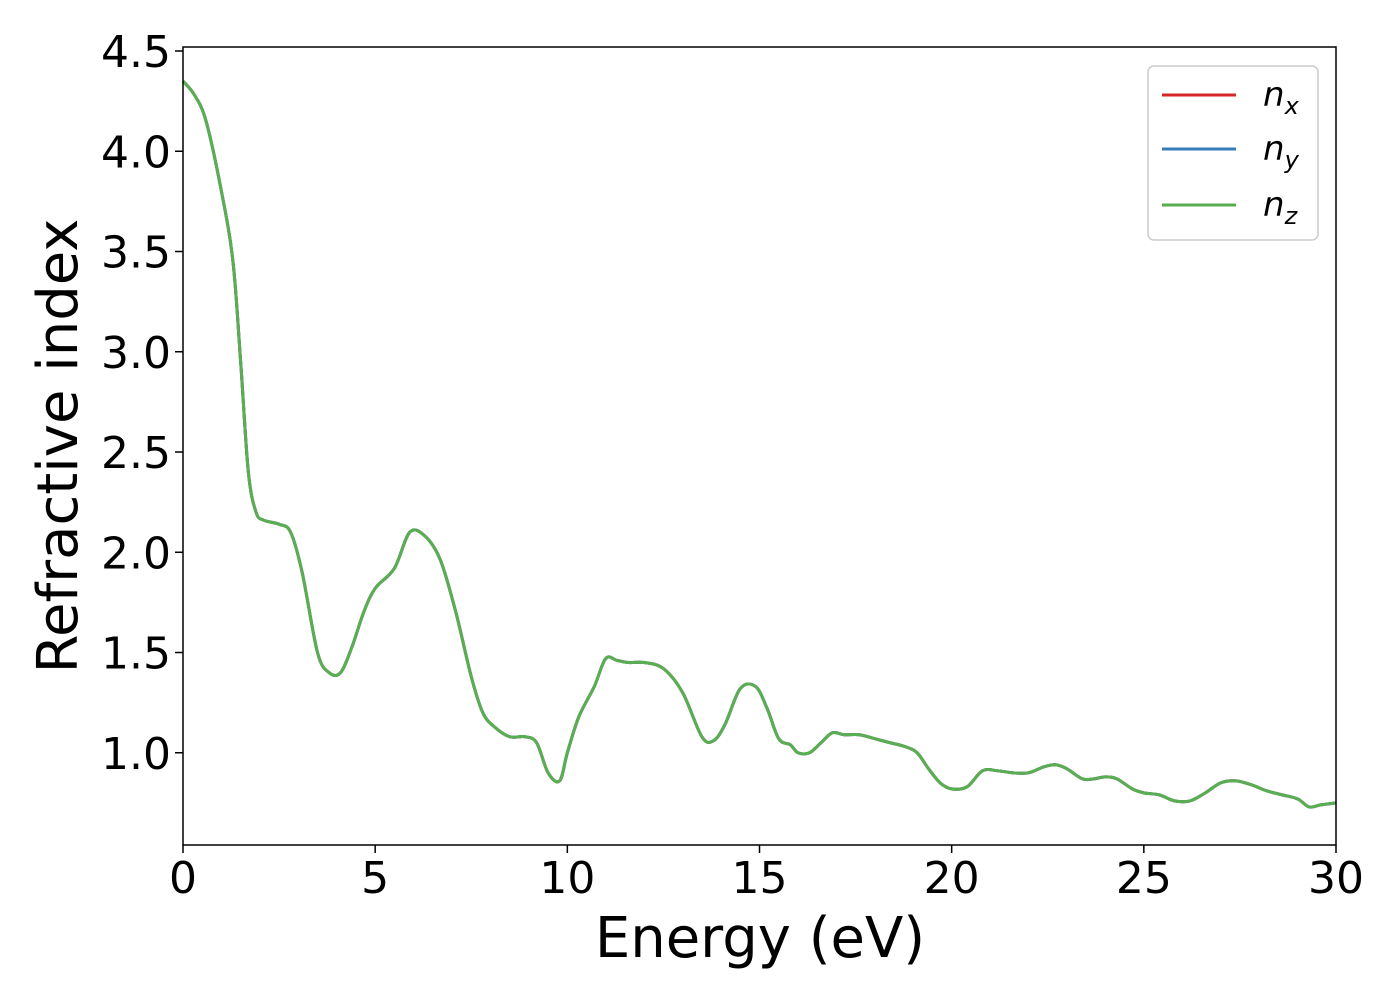  Describe the element at coordinates (760, 938) in the screenshot. I see `x-axis-label: Energy (eV)` at that location.